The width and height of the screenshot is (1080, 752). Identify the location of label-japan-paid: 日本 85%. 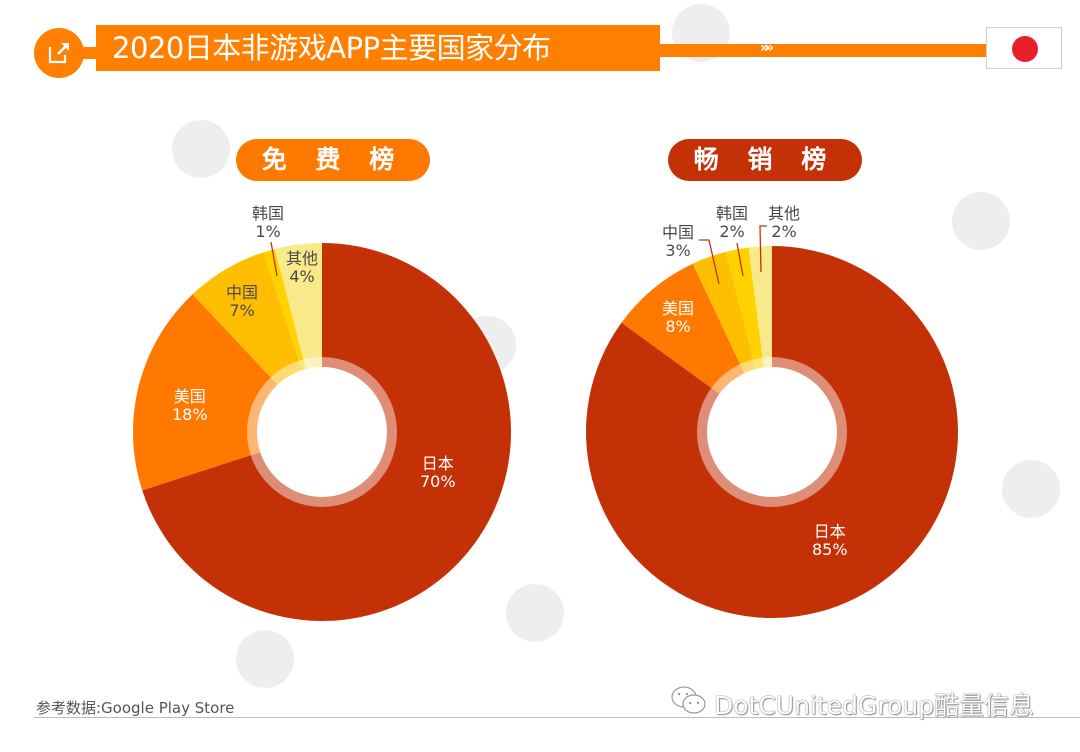
(830, 540).